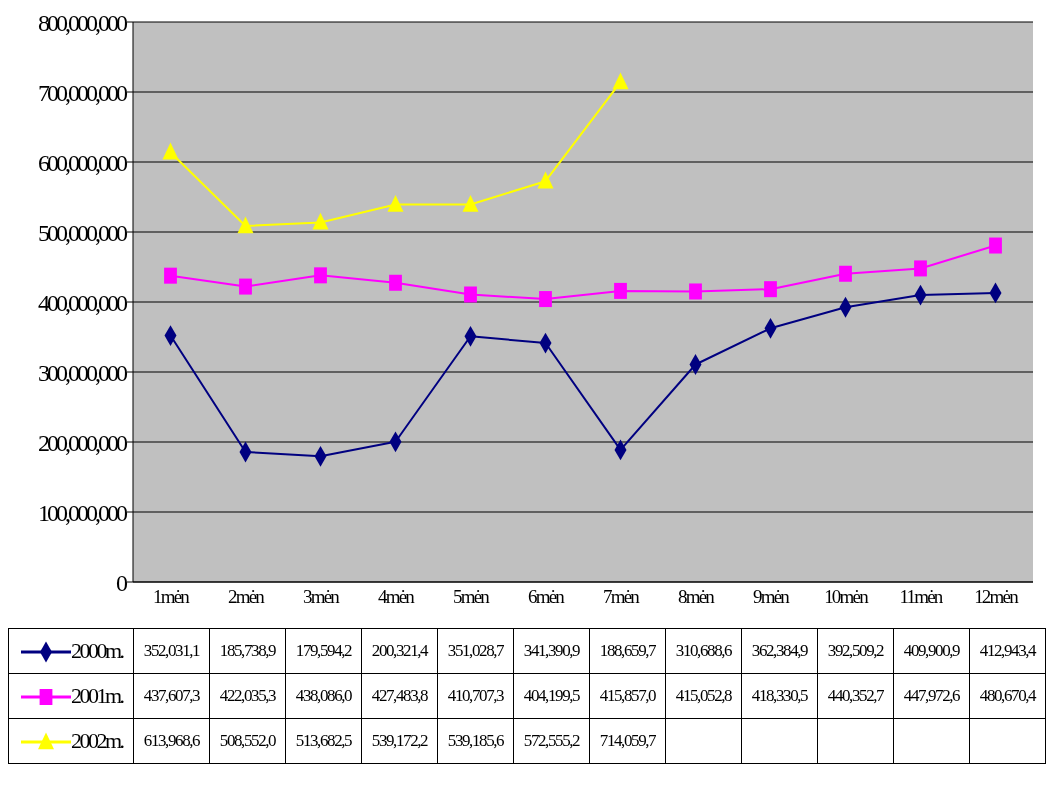  What do you see at coordinates (171, 651) in the screenshot?
I see `data-label: 352,031,1` at bounding box center [171, 651].